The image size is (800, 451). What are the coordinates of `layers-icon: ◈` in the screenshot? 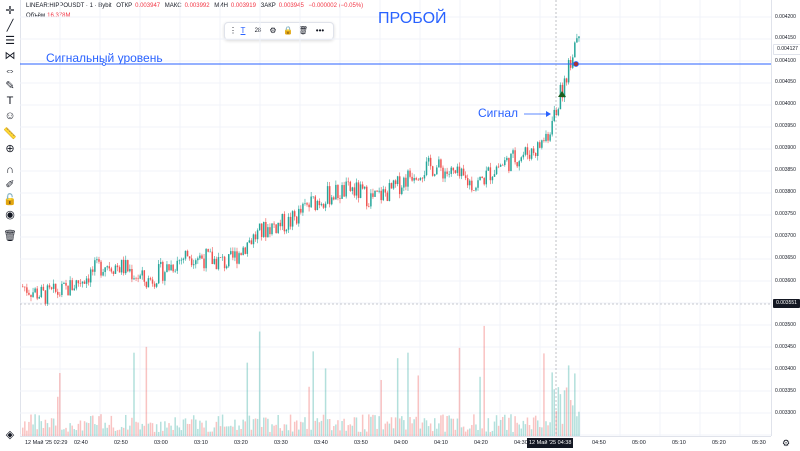 It's located at (10, 435).